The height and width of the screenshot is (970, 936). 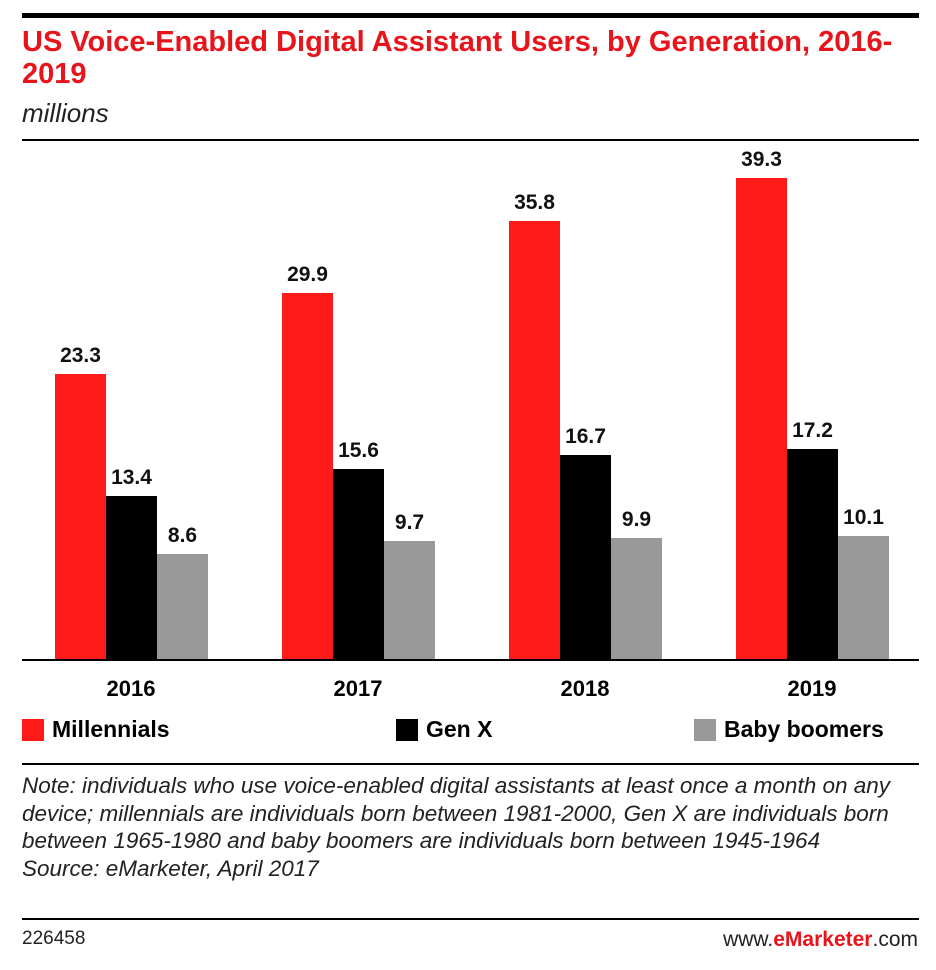 I want to click on x-tick-label: 2018, so click(x=585, y=688).